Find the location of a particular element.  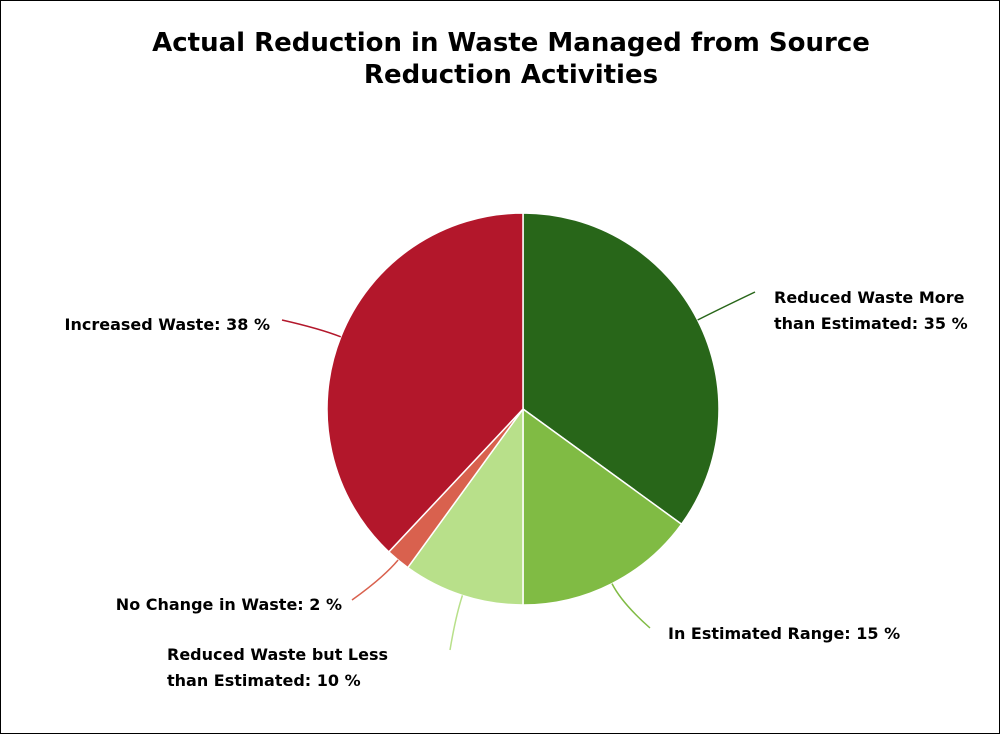

data-label: Increased Waste: 38 % is located at coordinates (168, 324).